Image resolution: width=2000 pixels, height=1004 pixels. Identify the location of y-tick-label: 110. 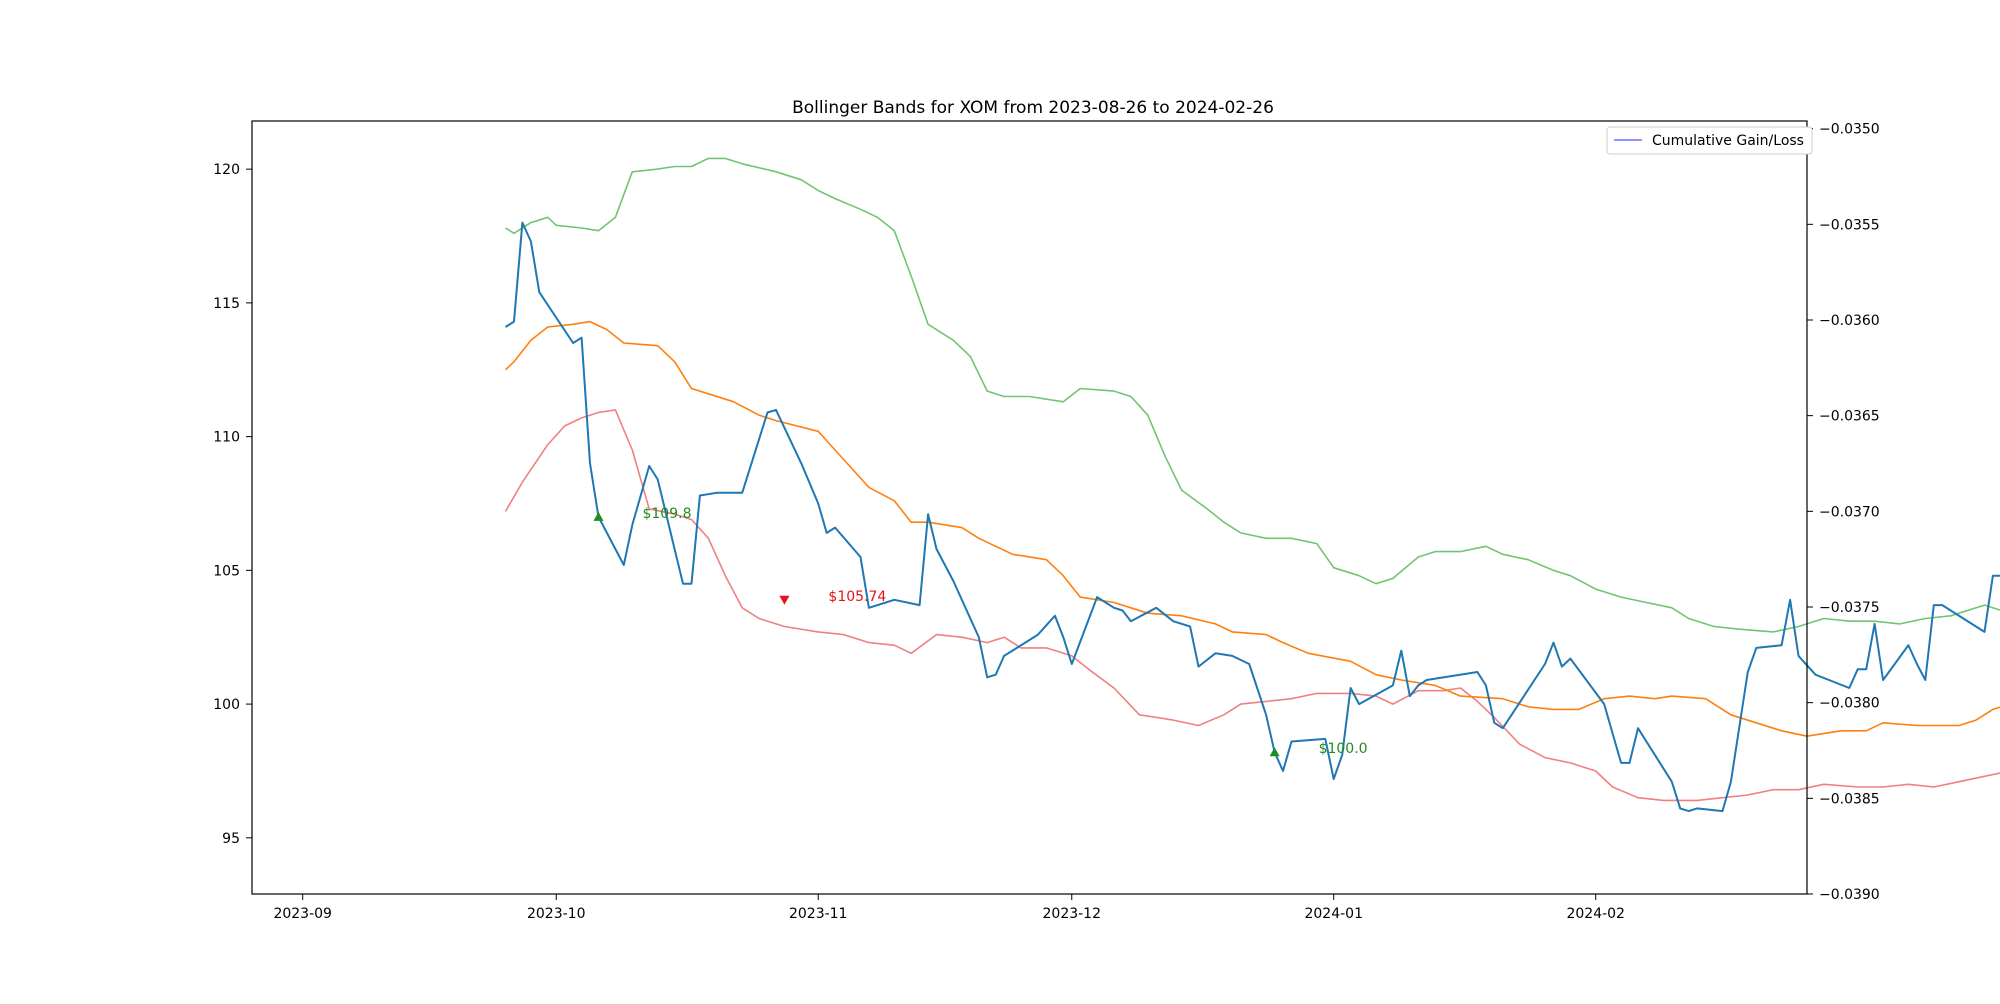
(226, 438).